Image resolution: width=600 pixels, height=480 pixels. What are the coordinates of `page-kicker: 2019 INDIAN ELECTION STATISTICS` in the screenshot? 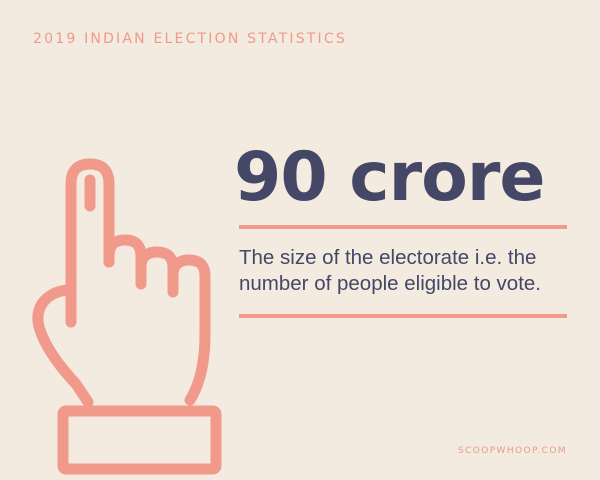 It's located at (190, 39).